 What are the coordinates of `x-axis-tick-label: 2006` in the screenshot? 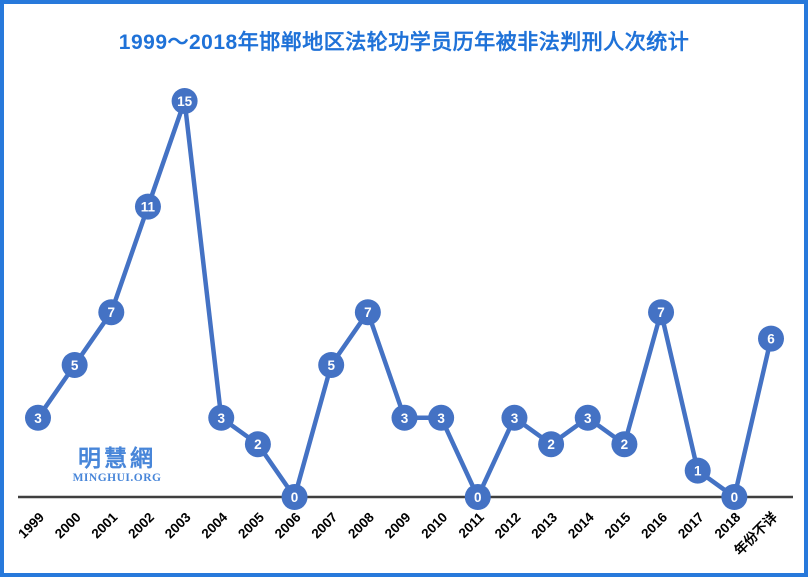 It's located at (288, 525).